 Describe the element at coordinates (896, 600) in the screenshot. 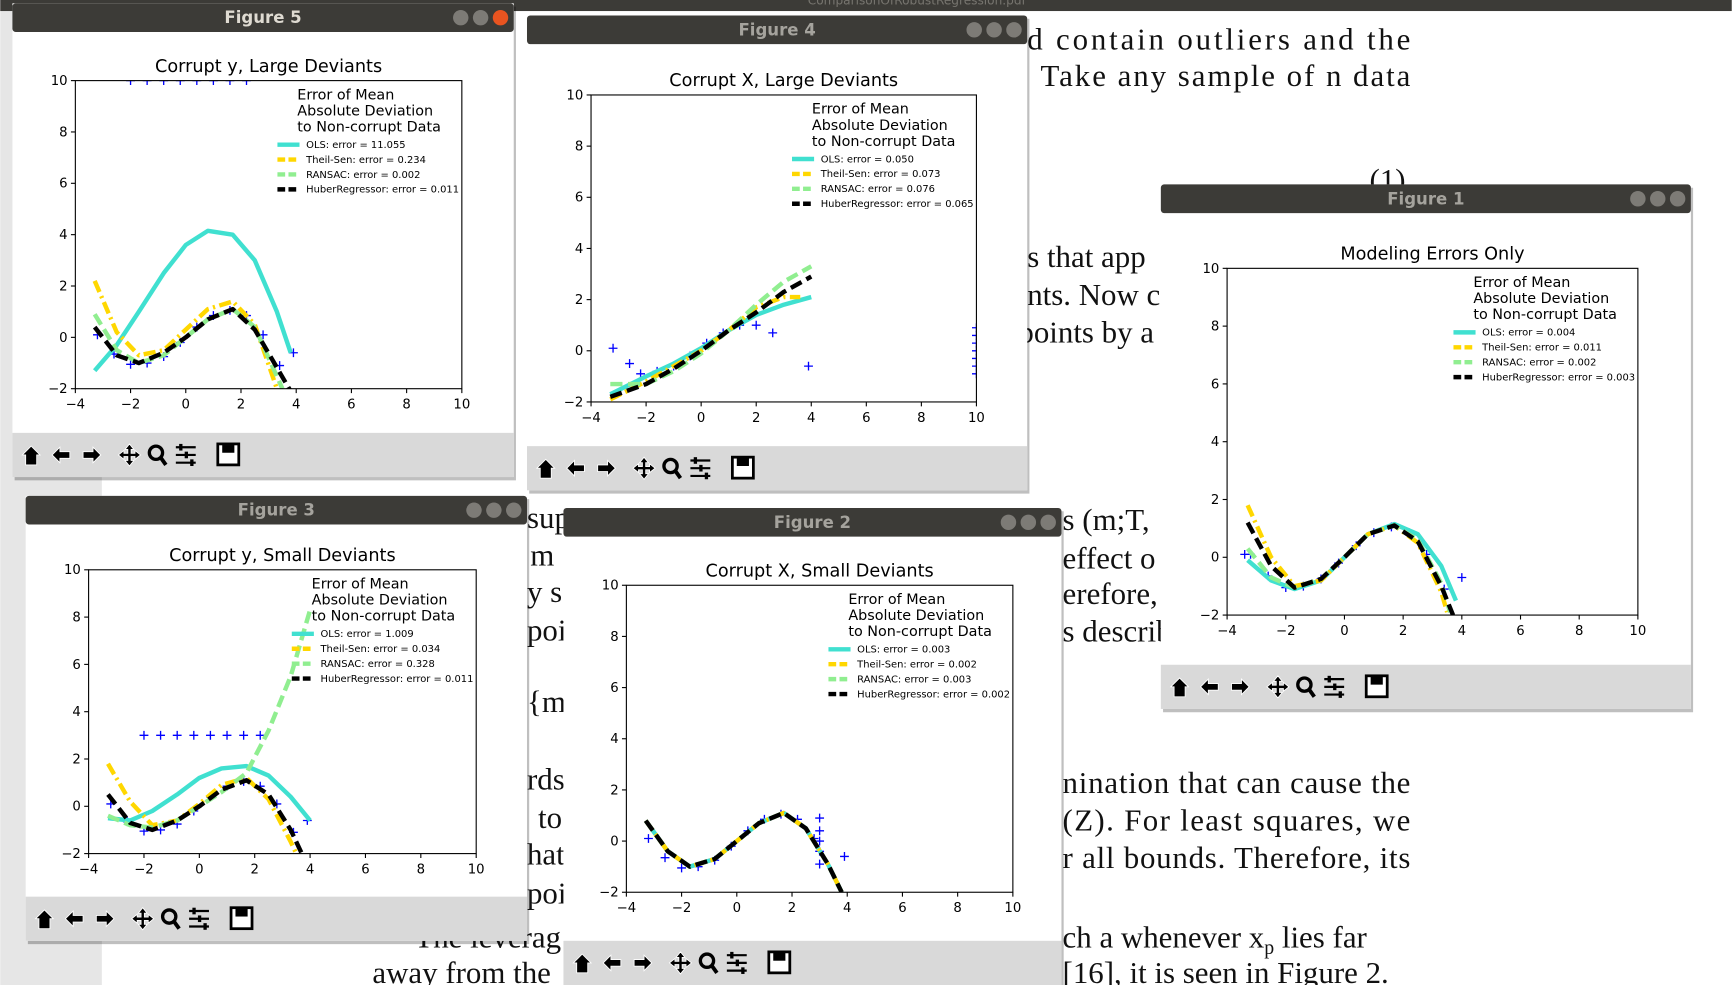

I see `legend-title: Error of Mean` at that location.